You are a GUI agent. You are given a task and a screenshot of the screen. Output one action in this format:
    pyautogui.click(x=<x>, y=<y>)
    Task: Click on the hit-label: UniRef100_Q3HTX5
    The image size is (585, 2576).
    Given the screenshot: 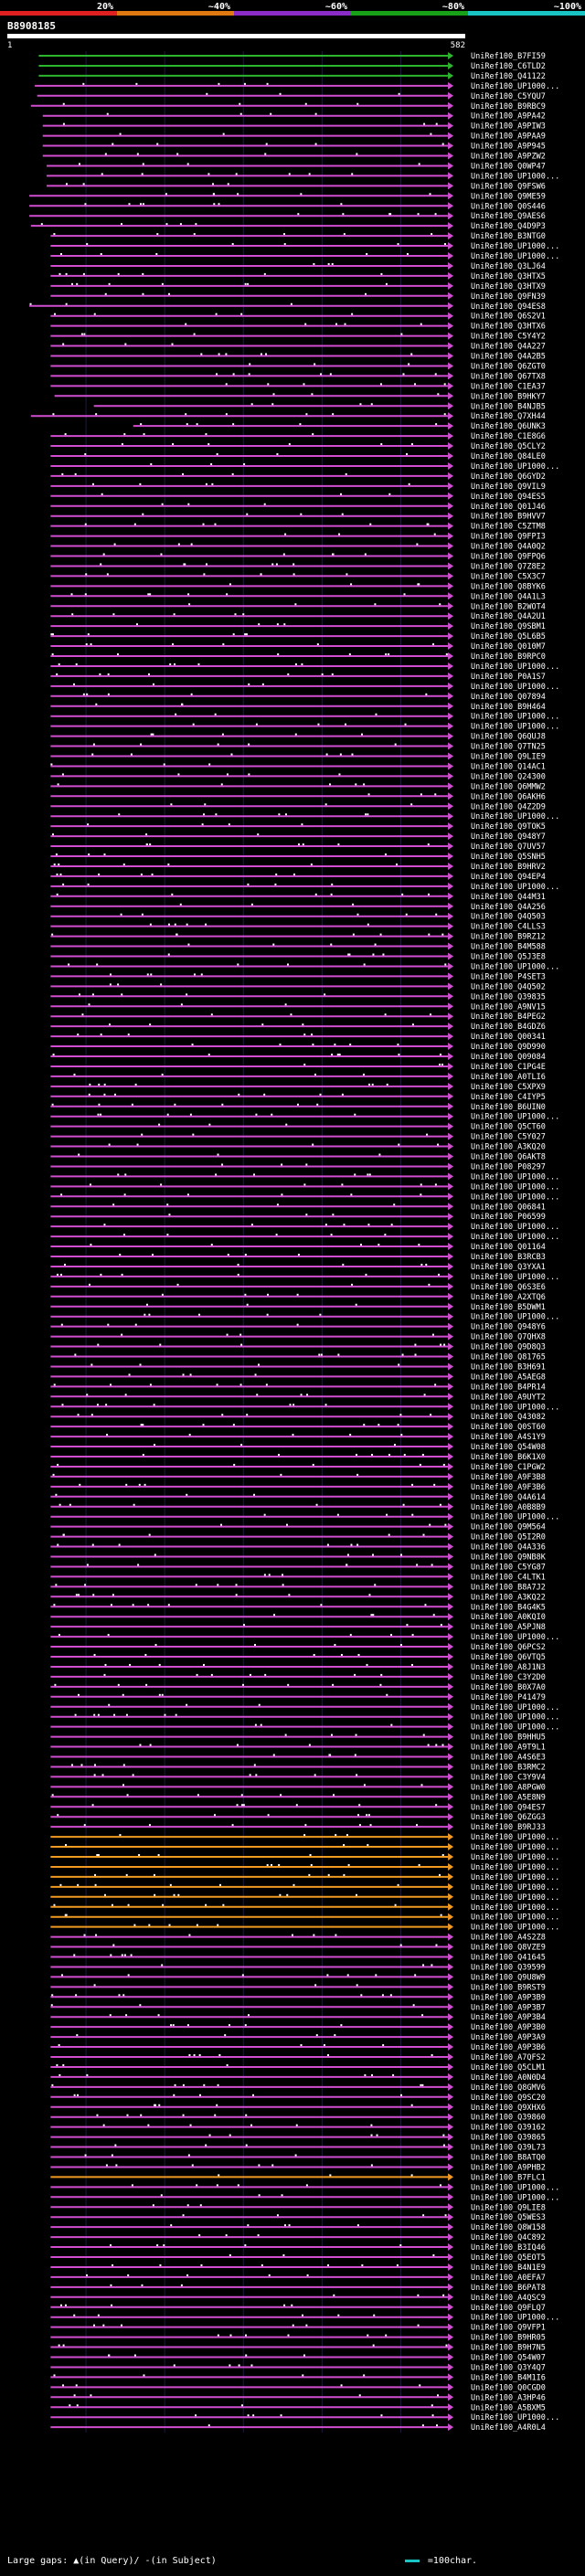 What is the action you would take?
    pyautogui.click(x=509, y=276)
    